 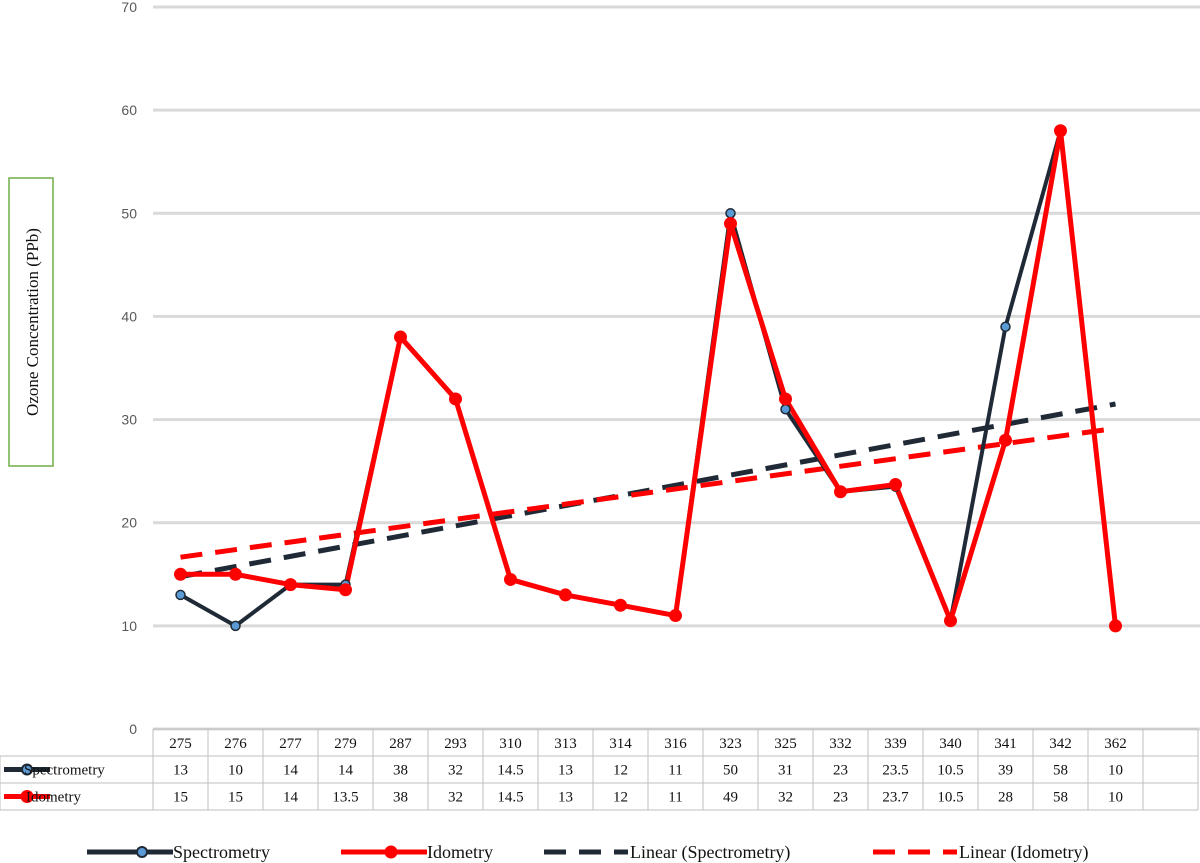 I want to click on legend-label: Linear (Spectrometry), so click(x=710, y=852).